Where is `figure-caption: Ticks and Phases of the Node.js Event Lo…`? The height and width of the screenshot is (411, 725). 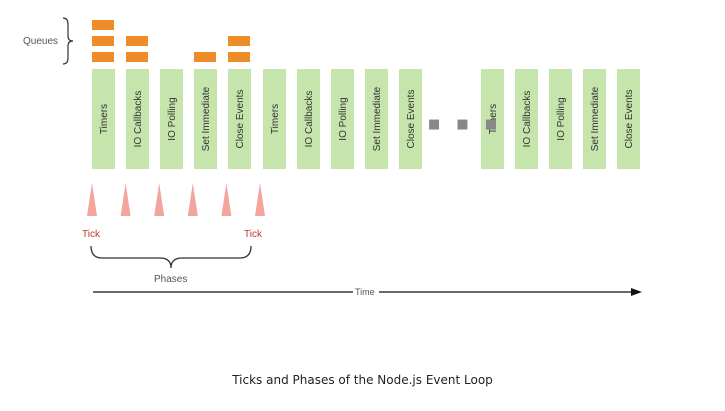
figure-caption: Ticks and Phases of the Node.js Event Lo… is located at coordinates (362, 380).